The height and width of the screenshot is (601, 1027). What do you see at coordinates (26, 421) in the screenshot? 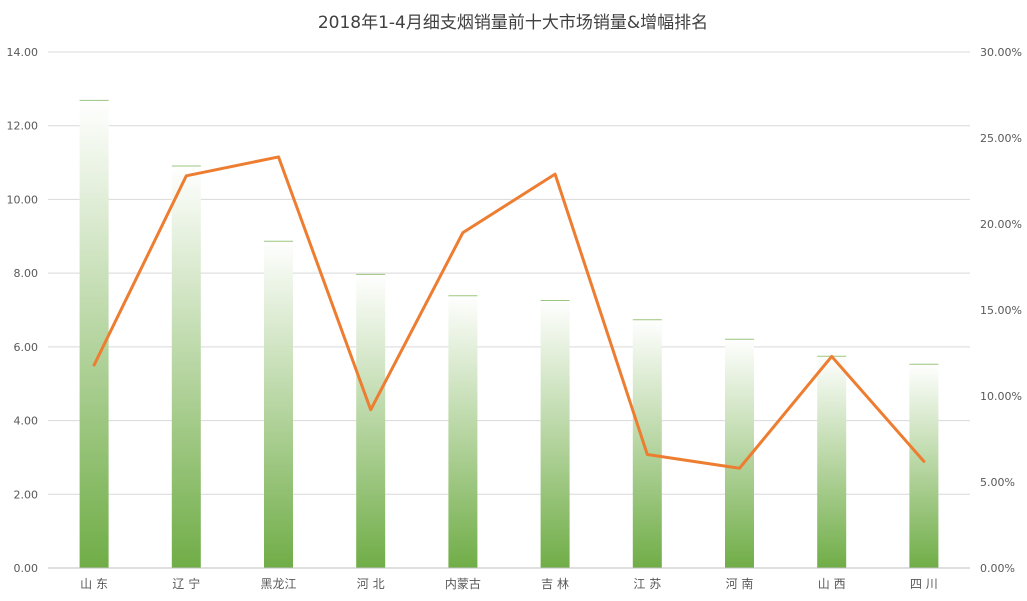
I see `left-tick-label: 4.00` at bounding box center [26, 421].